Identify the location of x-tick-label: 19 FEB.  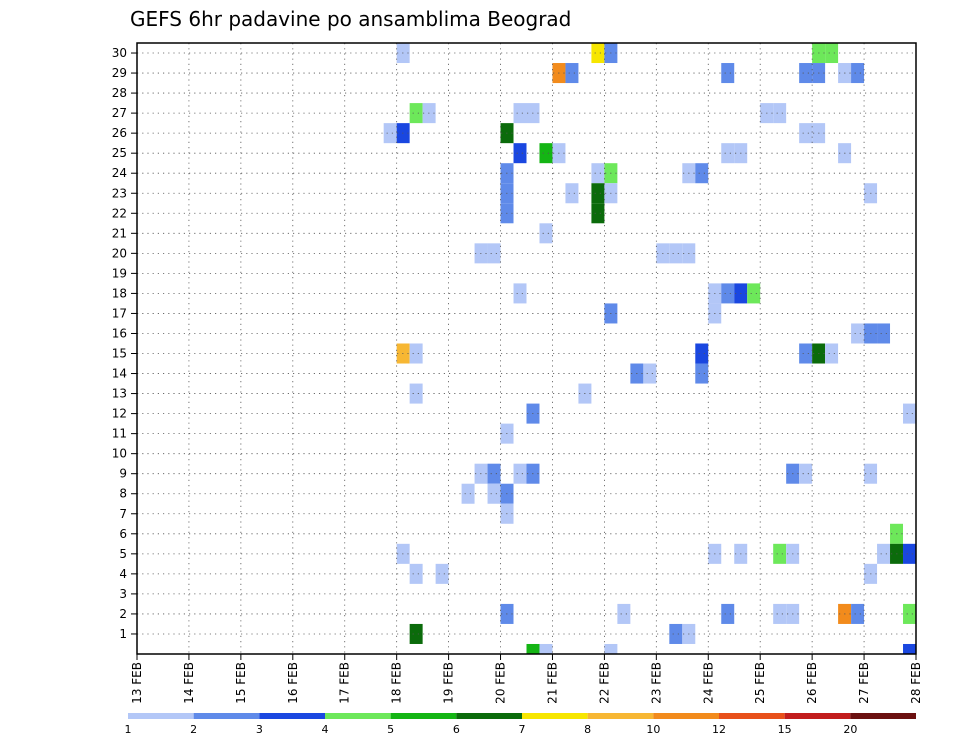
(449, 683).